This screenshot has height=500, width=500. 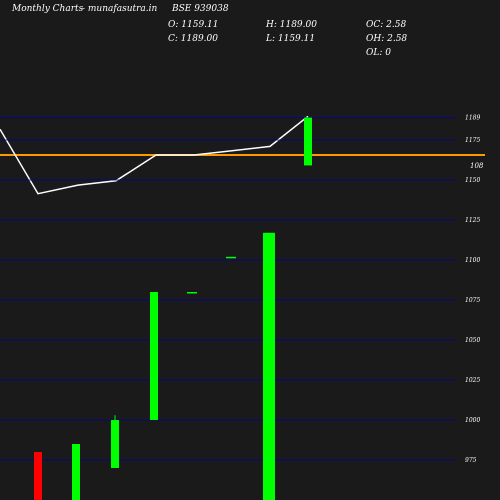 I want to click on oc-value: OC: 2.58, so click(x=386, y=25).